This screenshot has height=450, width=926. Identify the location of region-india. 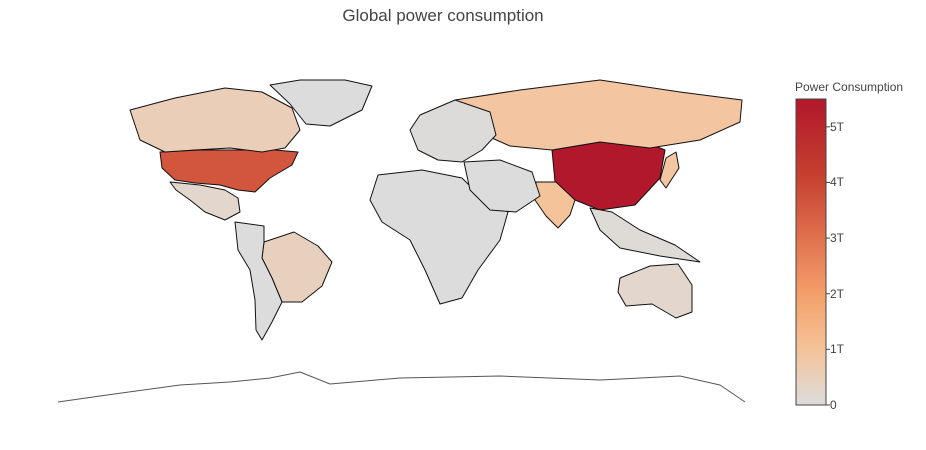
(555, 205).